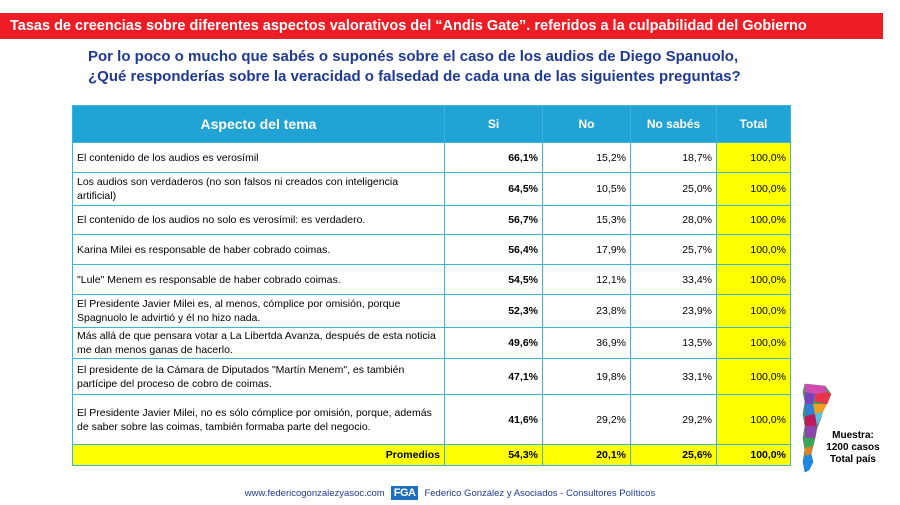  What do you see at coordinates (493, 249) in the screenshot?
I see `row-si: 56,4%` at bounding box center [493, 249].